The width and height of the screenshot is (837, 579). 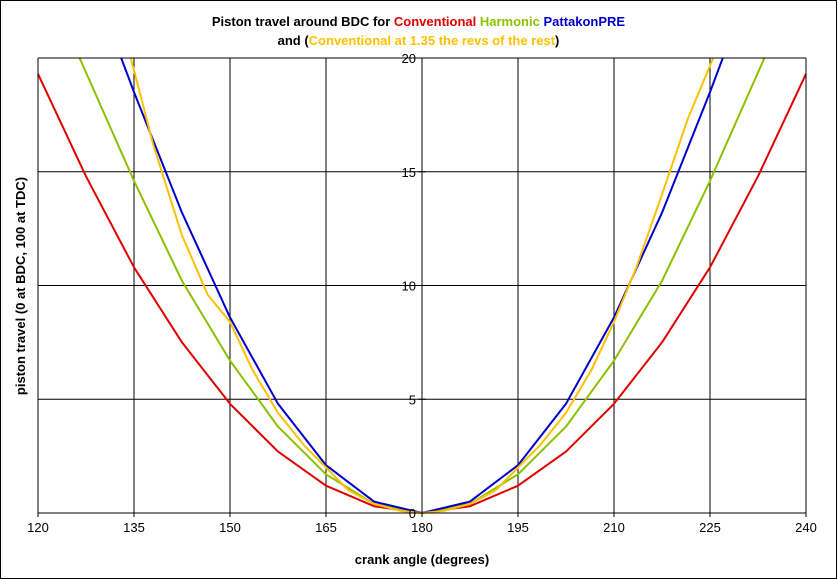 What do you see at coordinates (230, 527) in the screenshot?
I see `x-tick-label-150: 150` at bounding box center [230, 527].